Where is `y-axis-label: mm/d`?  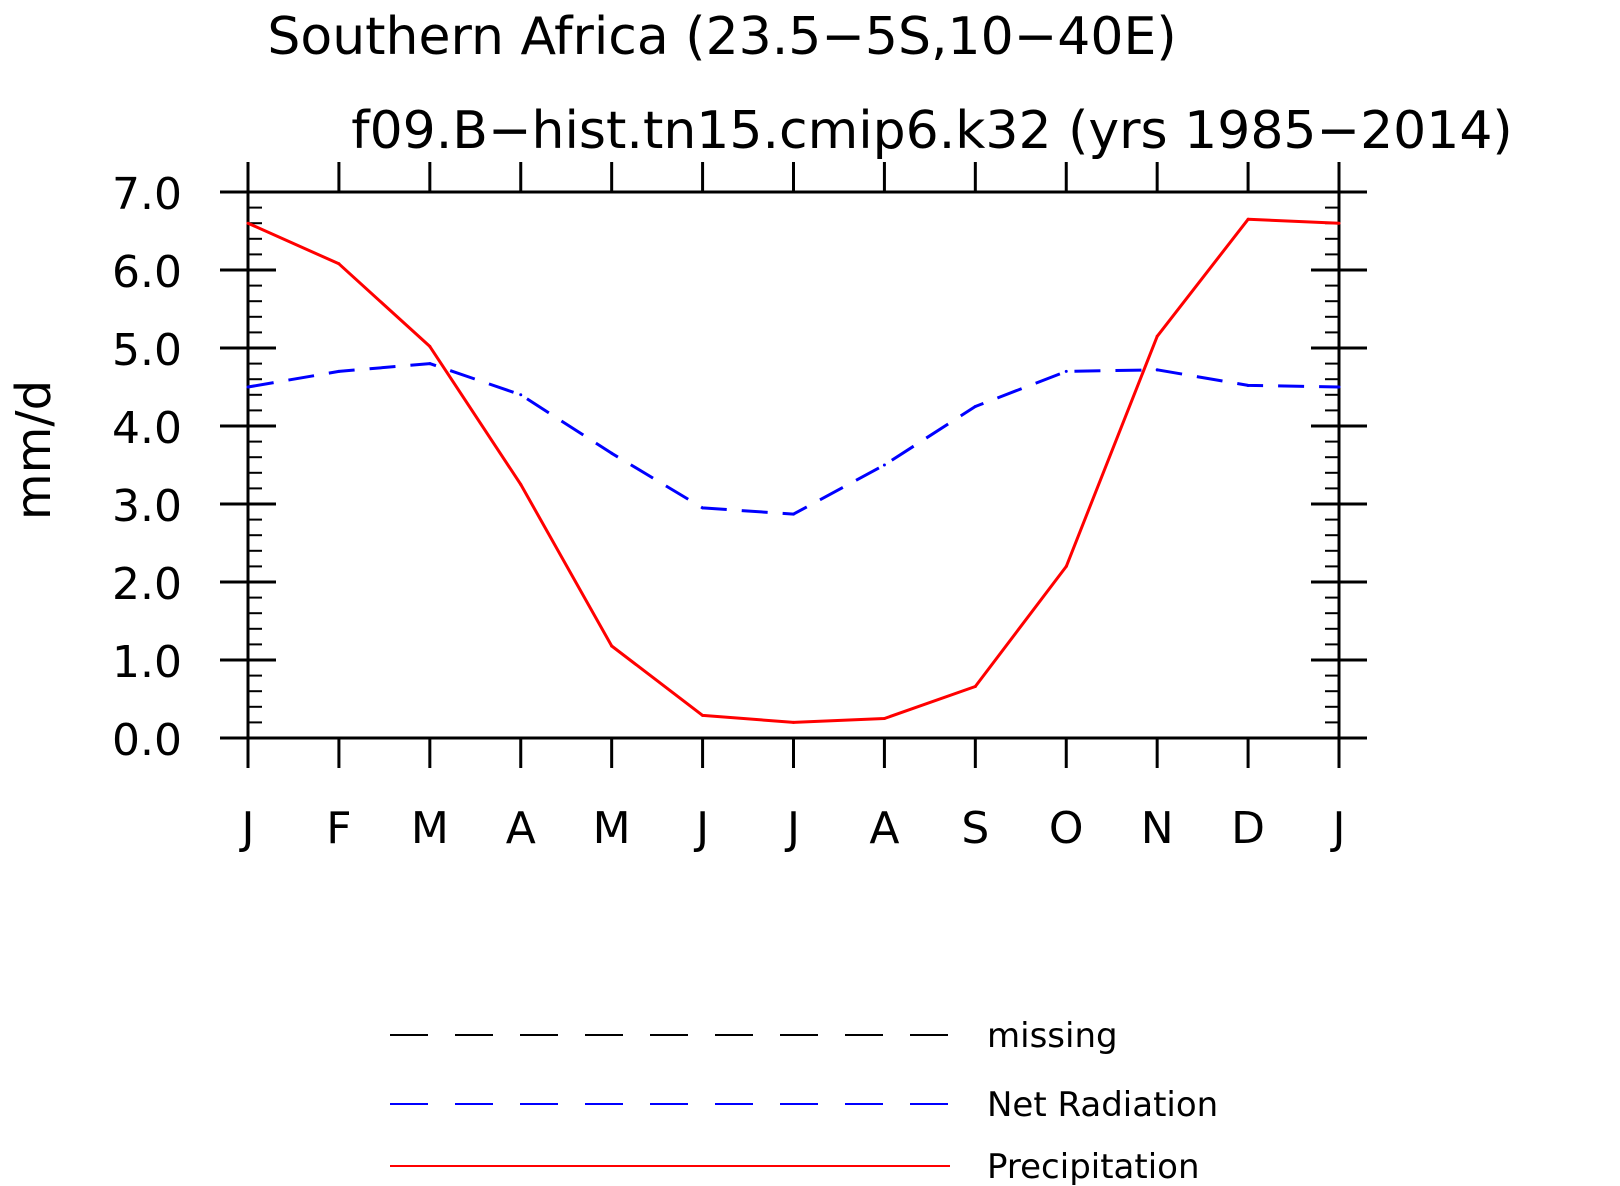
y-axis-label: mm/d is located at coordinates (34, 450).